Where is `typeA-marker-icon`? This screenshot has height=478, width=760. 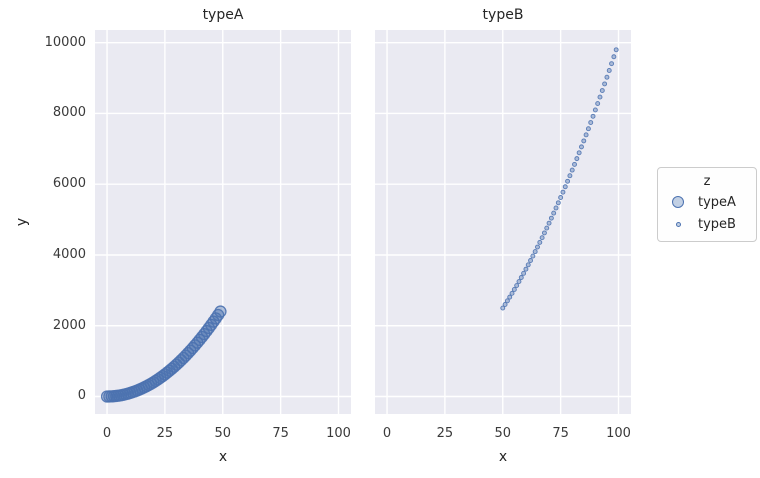 typeA-marker-icon is located at coordinates (678, 202).